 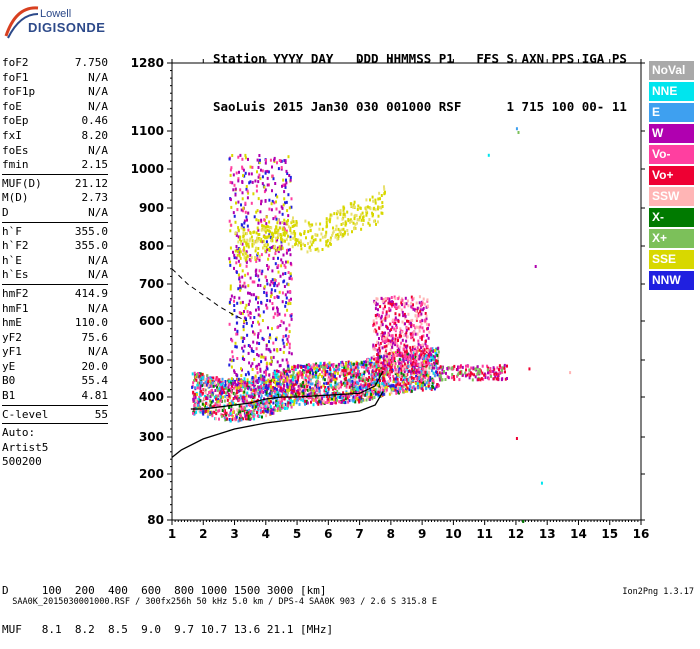 What do you see at coordinates (55, 246) in the screenshot?
I see `param-row: h`F2 355.0` at bounding box center [55, 246].